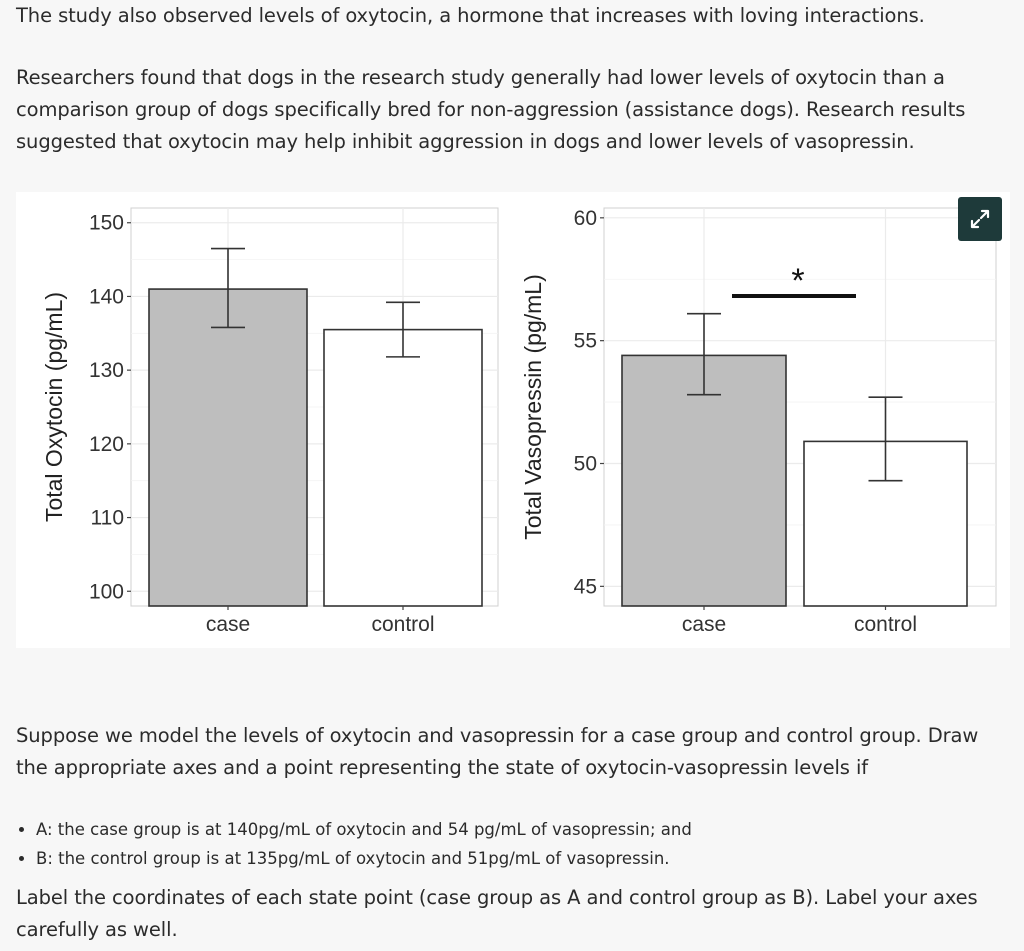  I want to click on y-axis-label: Total Oxytocin (pg/mL), so click(54, 407).